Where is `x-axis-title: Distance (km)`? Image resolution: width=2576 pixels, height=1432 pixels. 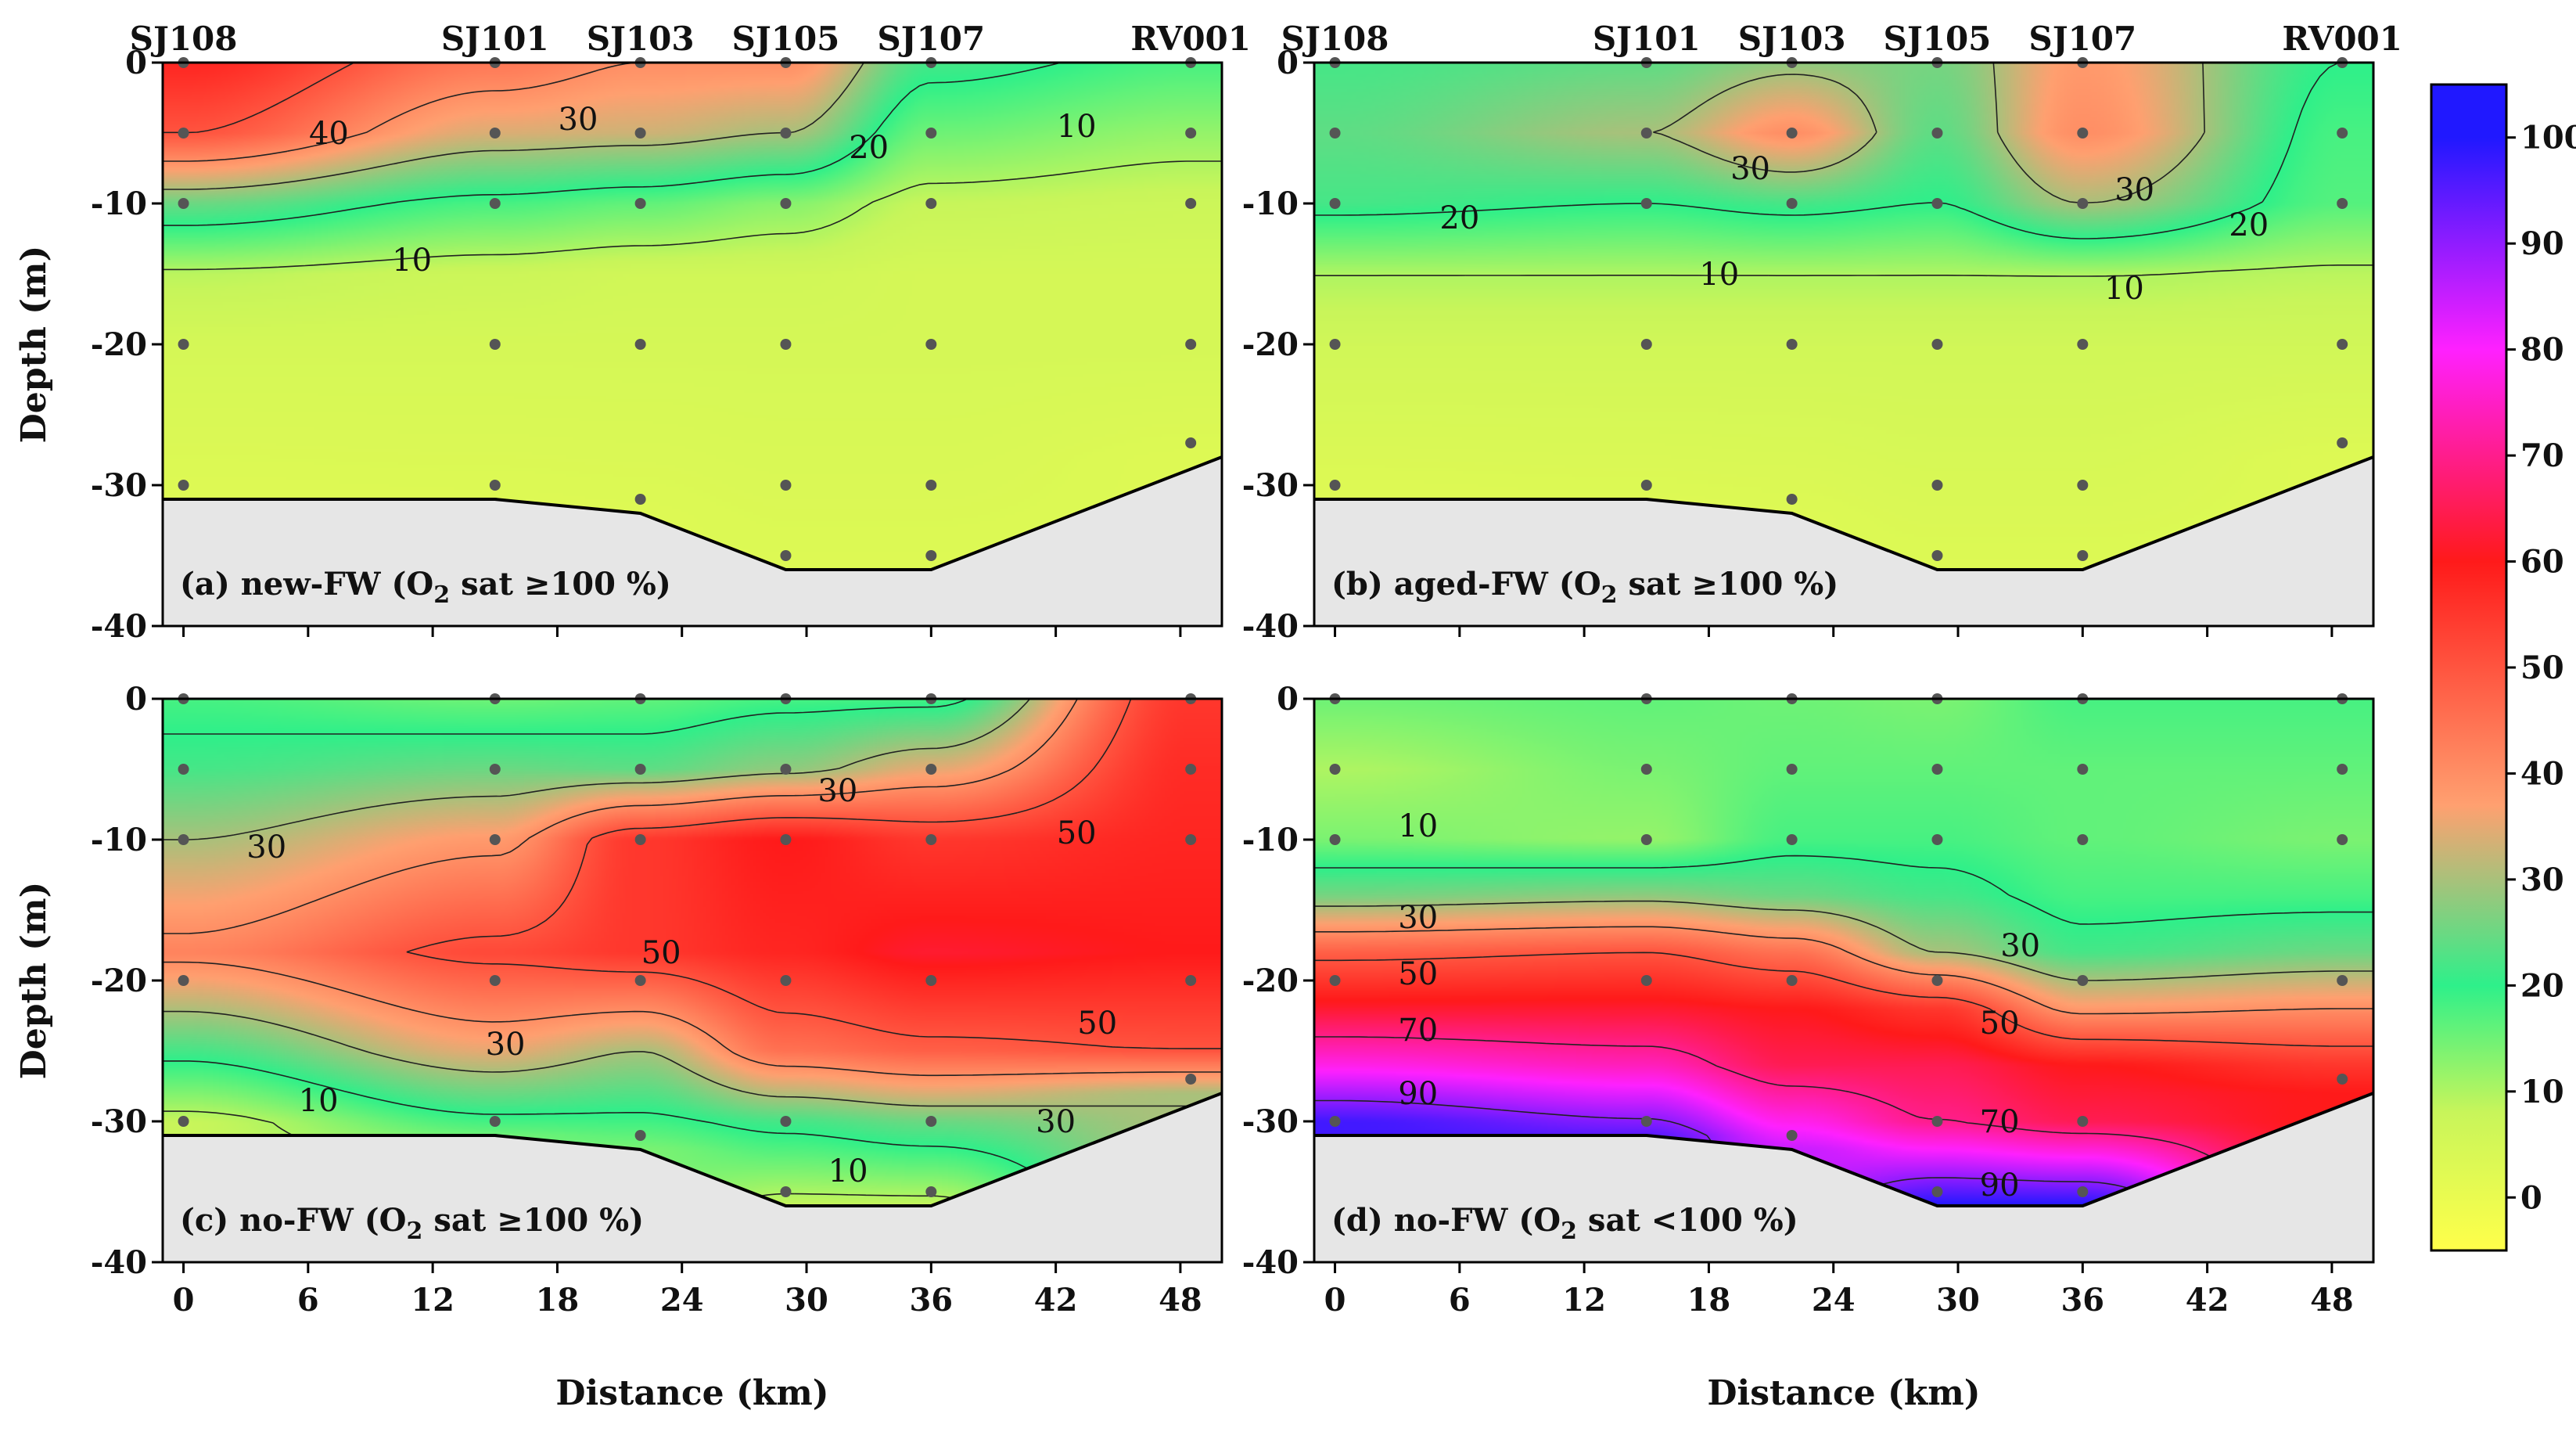
x-axis-title: Distance (km) is located at coordinates (691, 1393).